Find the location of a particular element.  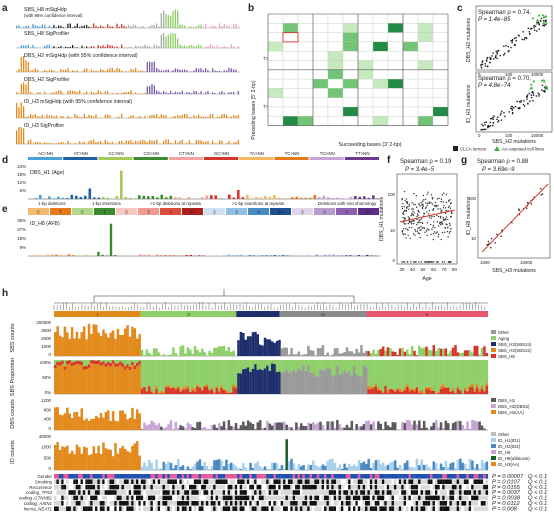

panel-e-letter: e is located at coordinates (5, 209).